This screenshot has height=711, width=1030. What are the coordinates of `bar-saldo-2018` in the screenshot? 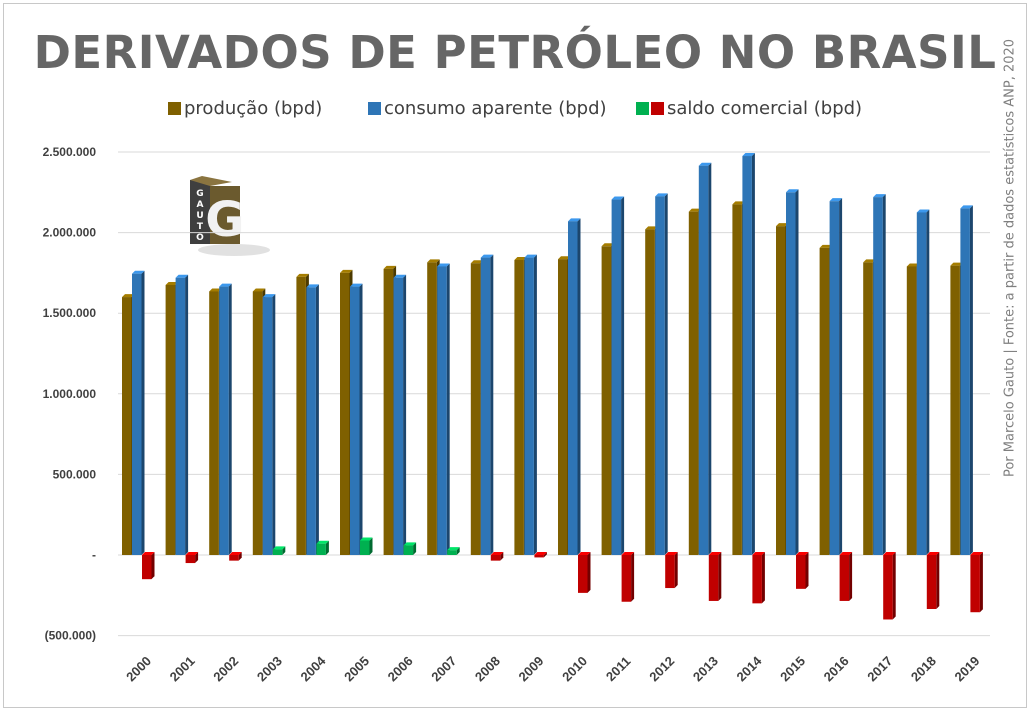 It's located at (933, 581).